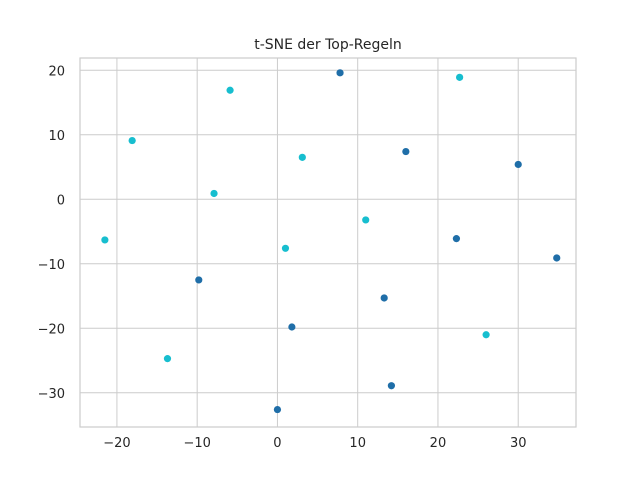 The image size is (640, 480). What do you see at coordinates (56, 136) in the screenshot?
I see `y-tick-label: 10` at bounding box center [56, 136].